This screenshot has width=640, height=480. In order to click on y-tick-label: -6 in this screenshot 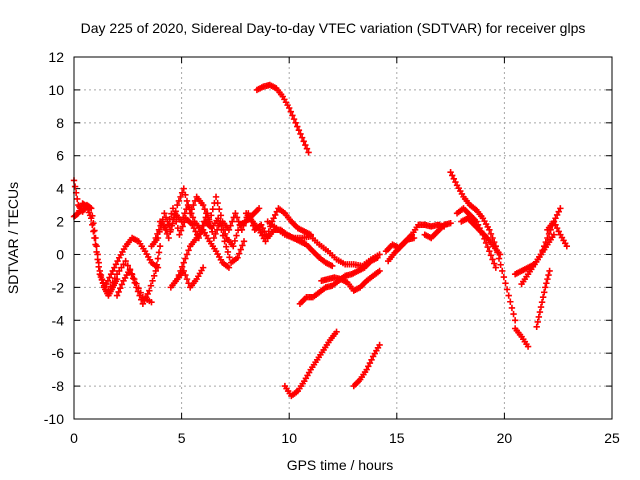, I will do `click(58, 353)`.